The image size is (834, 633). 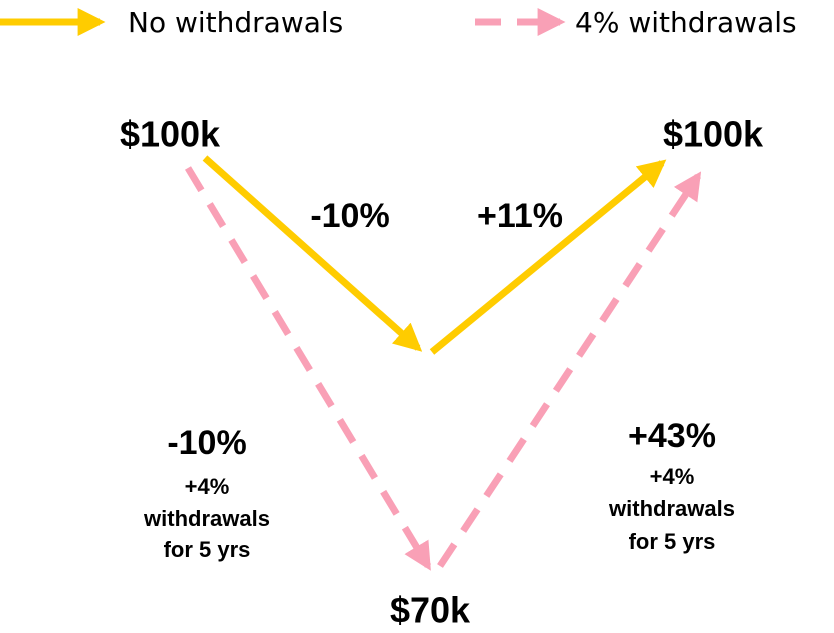 I want to click on pink-decline-note: +4%, so click(x=207, y=486).